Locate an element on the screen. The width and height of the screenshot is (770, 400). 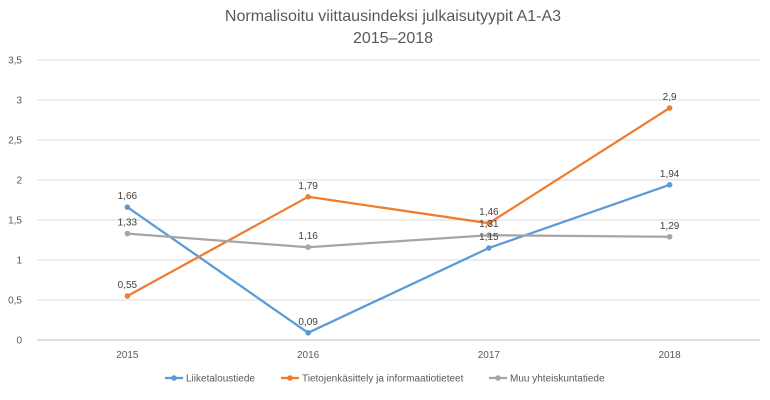
y-tick-label: 3 is located at coordinates (19, 101).